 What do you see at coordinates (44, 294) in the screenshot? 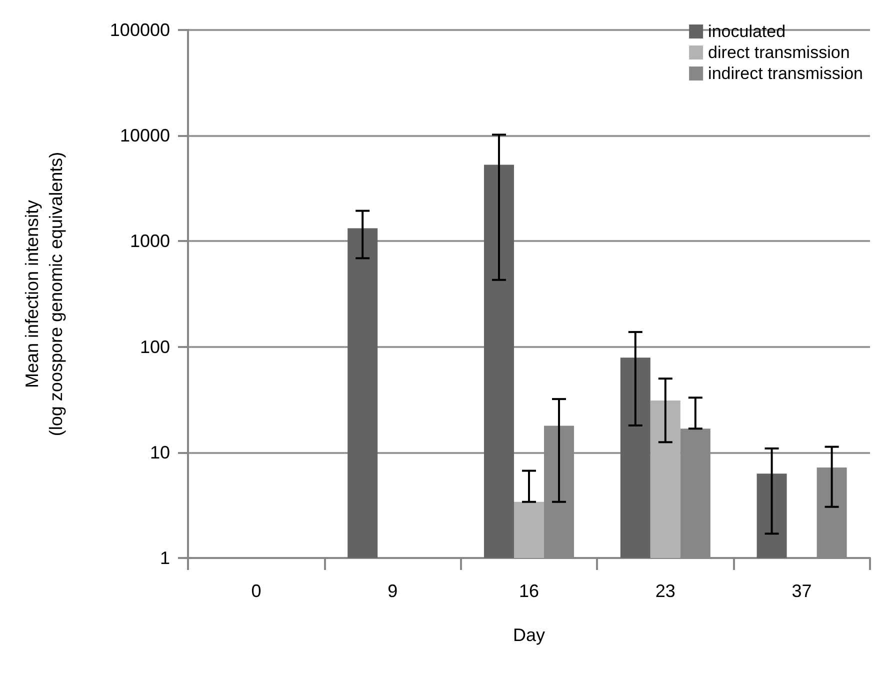
I see `y-axis-title: Mean infection intensity (log zoospore genomic equivalents)` at bounding box center [44, 294].